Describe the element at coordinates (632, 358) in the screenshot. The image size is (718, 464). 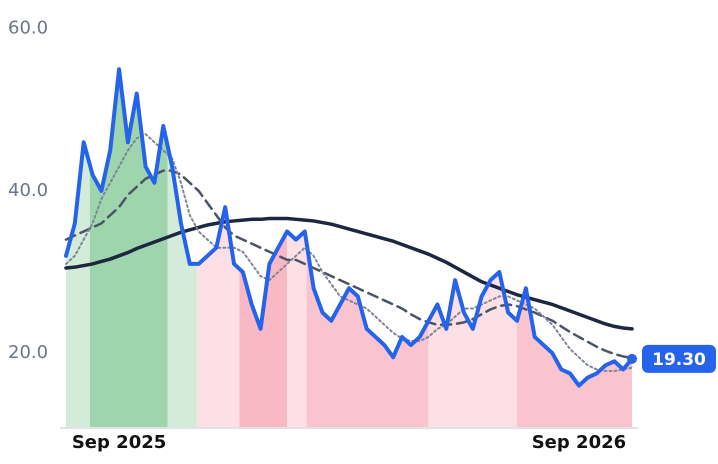
I see `last-point` at that location.